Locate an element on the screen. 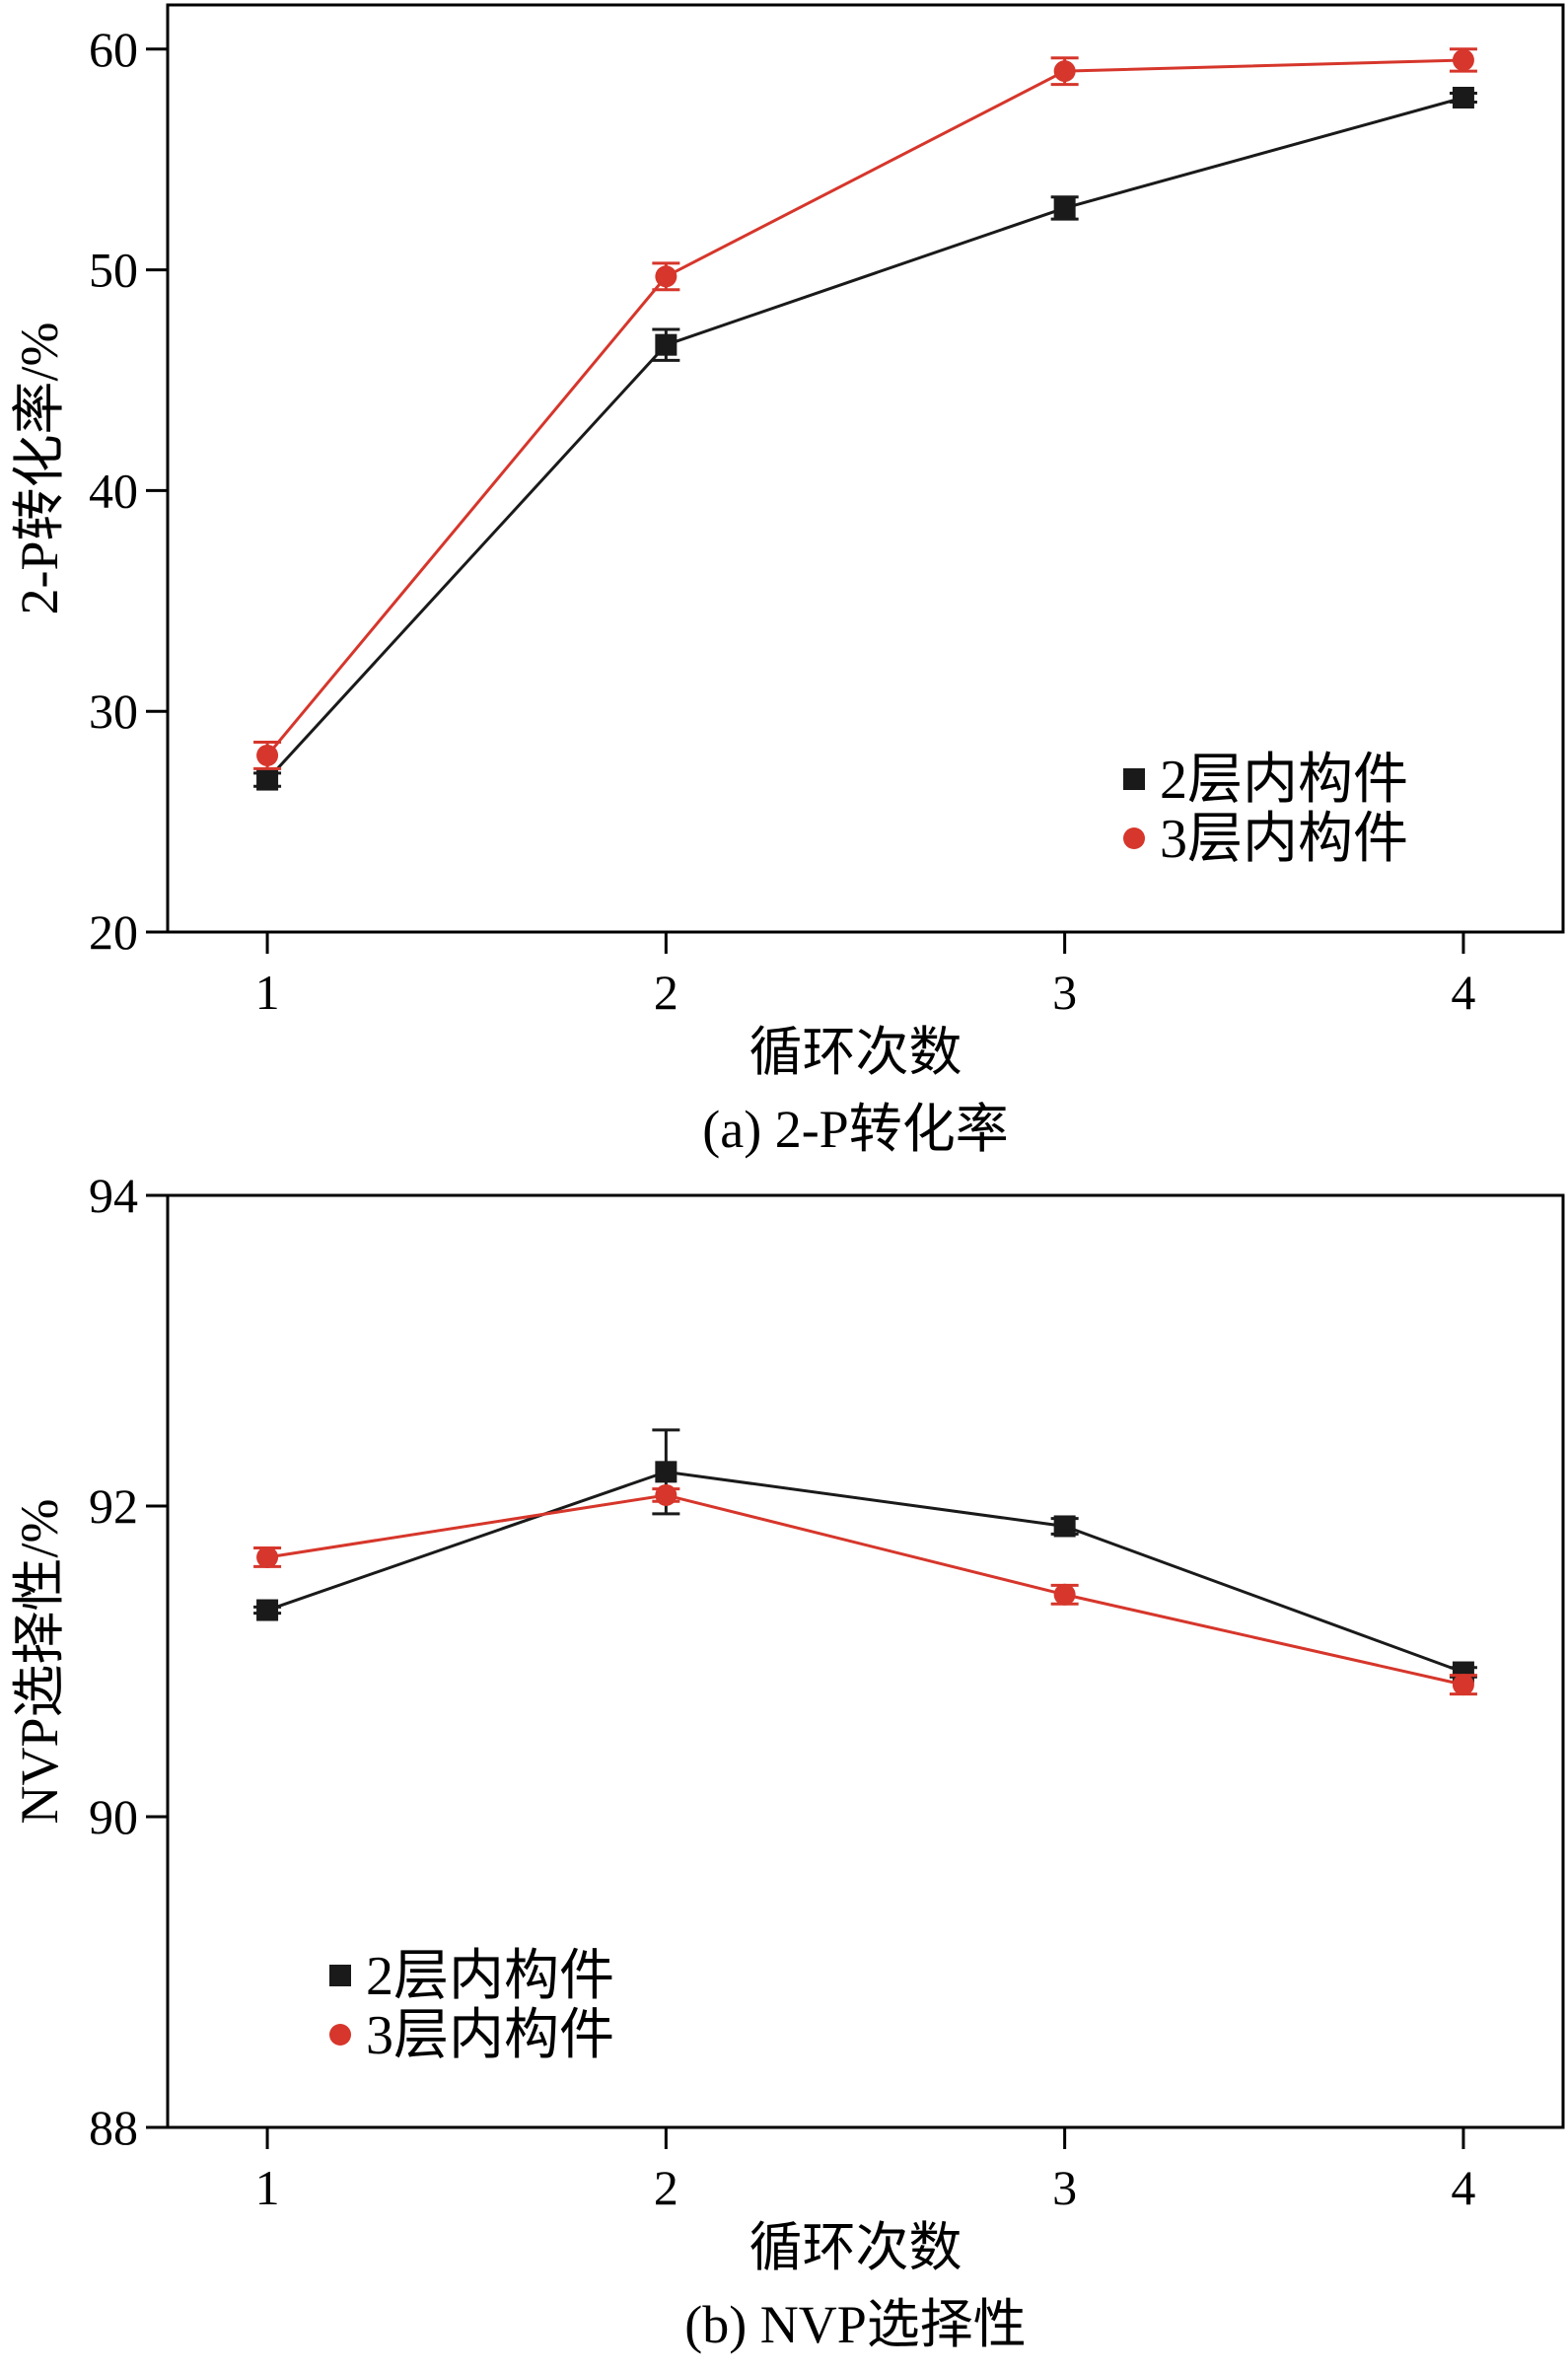  y-tick-label: 50 is located at coordinates (113, 270).